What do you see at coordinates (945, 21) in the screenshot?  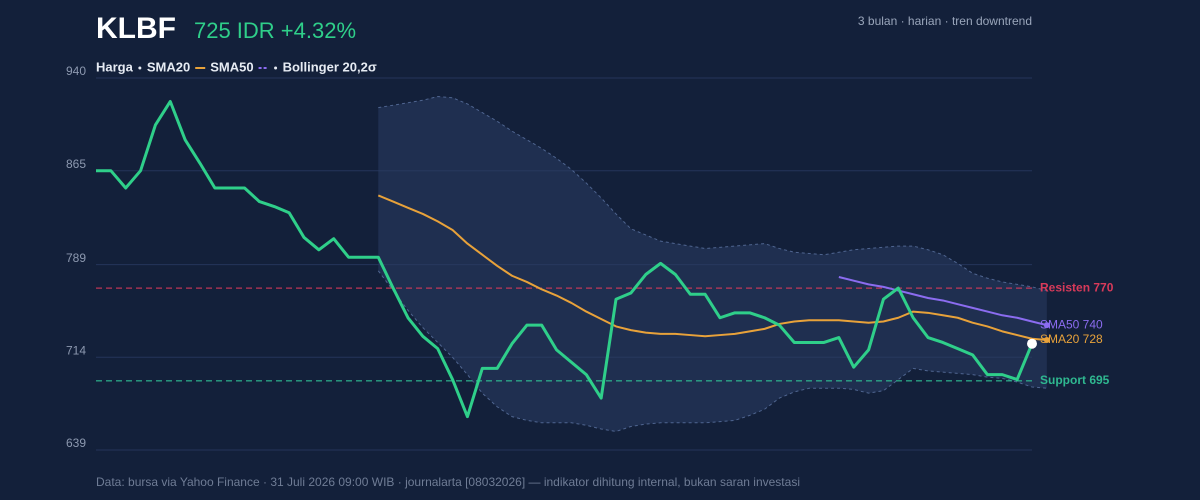 I see `subtitle: 3 bulan · harian · tren downtrend` at bounding box center [945, 21].